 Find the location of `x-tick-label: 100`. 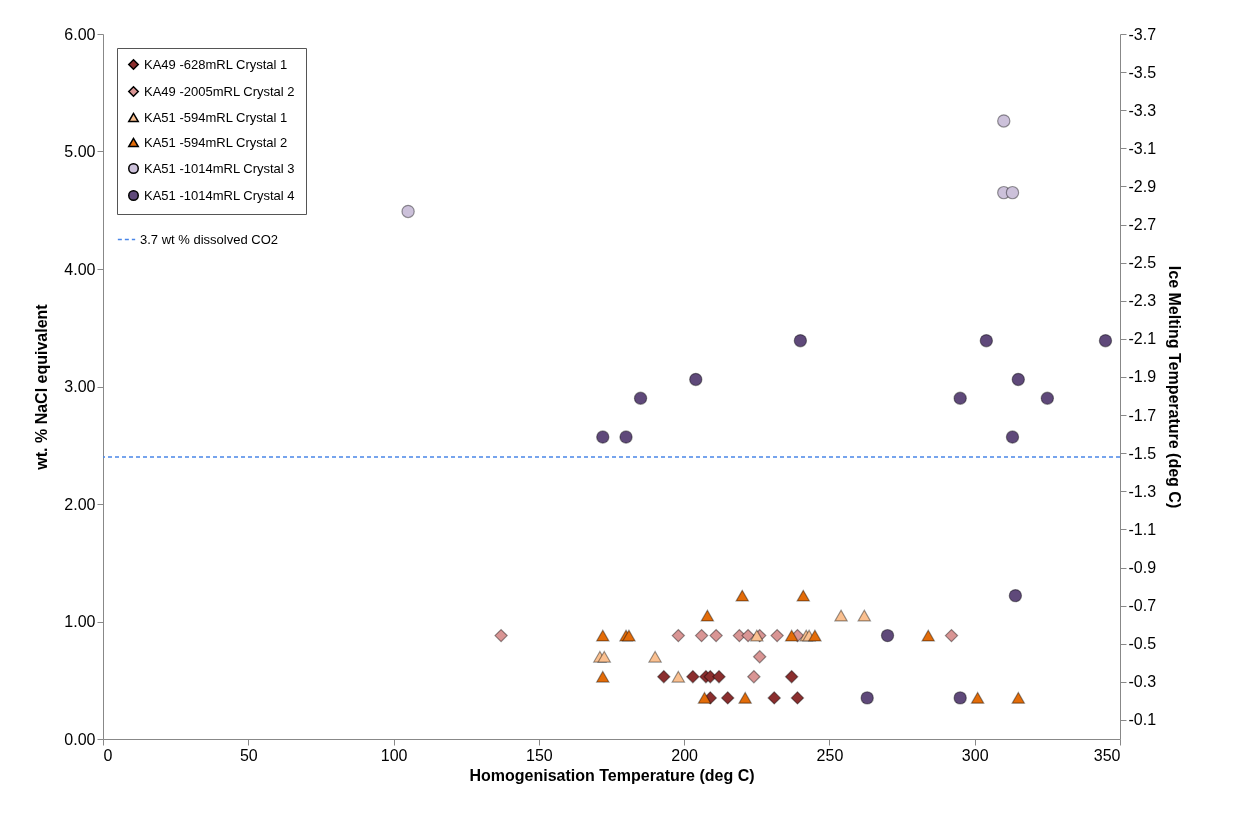

x-tick-label: 100 is located at coordinates (394, 755).